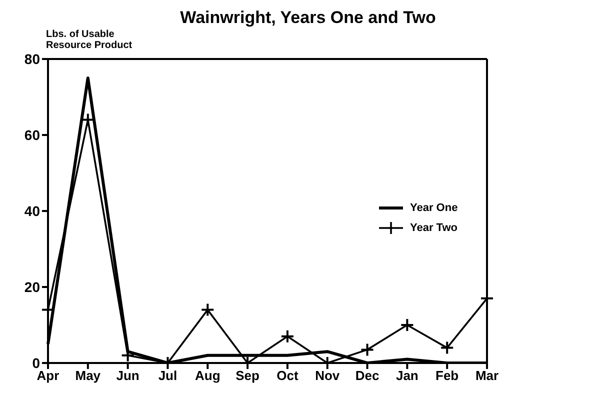 This screenshot has width=613, height=400. Describe the element at coordinates (207, 376) in the screenshot. I see `x-tick-label: Aug` at that location.